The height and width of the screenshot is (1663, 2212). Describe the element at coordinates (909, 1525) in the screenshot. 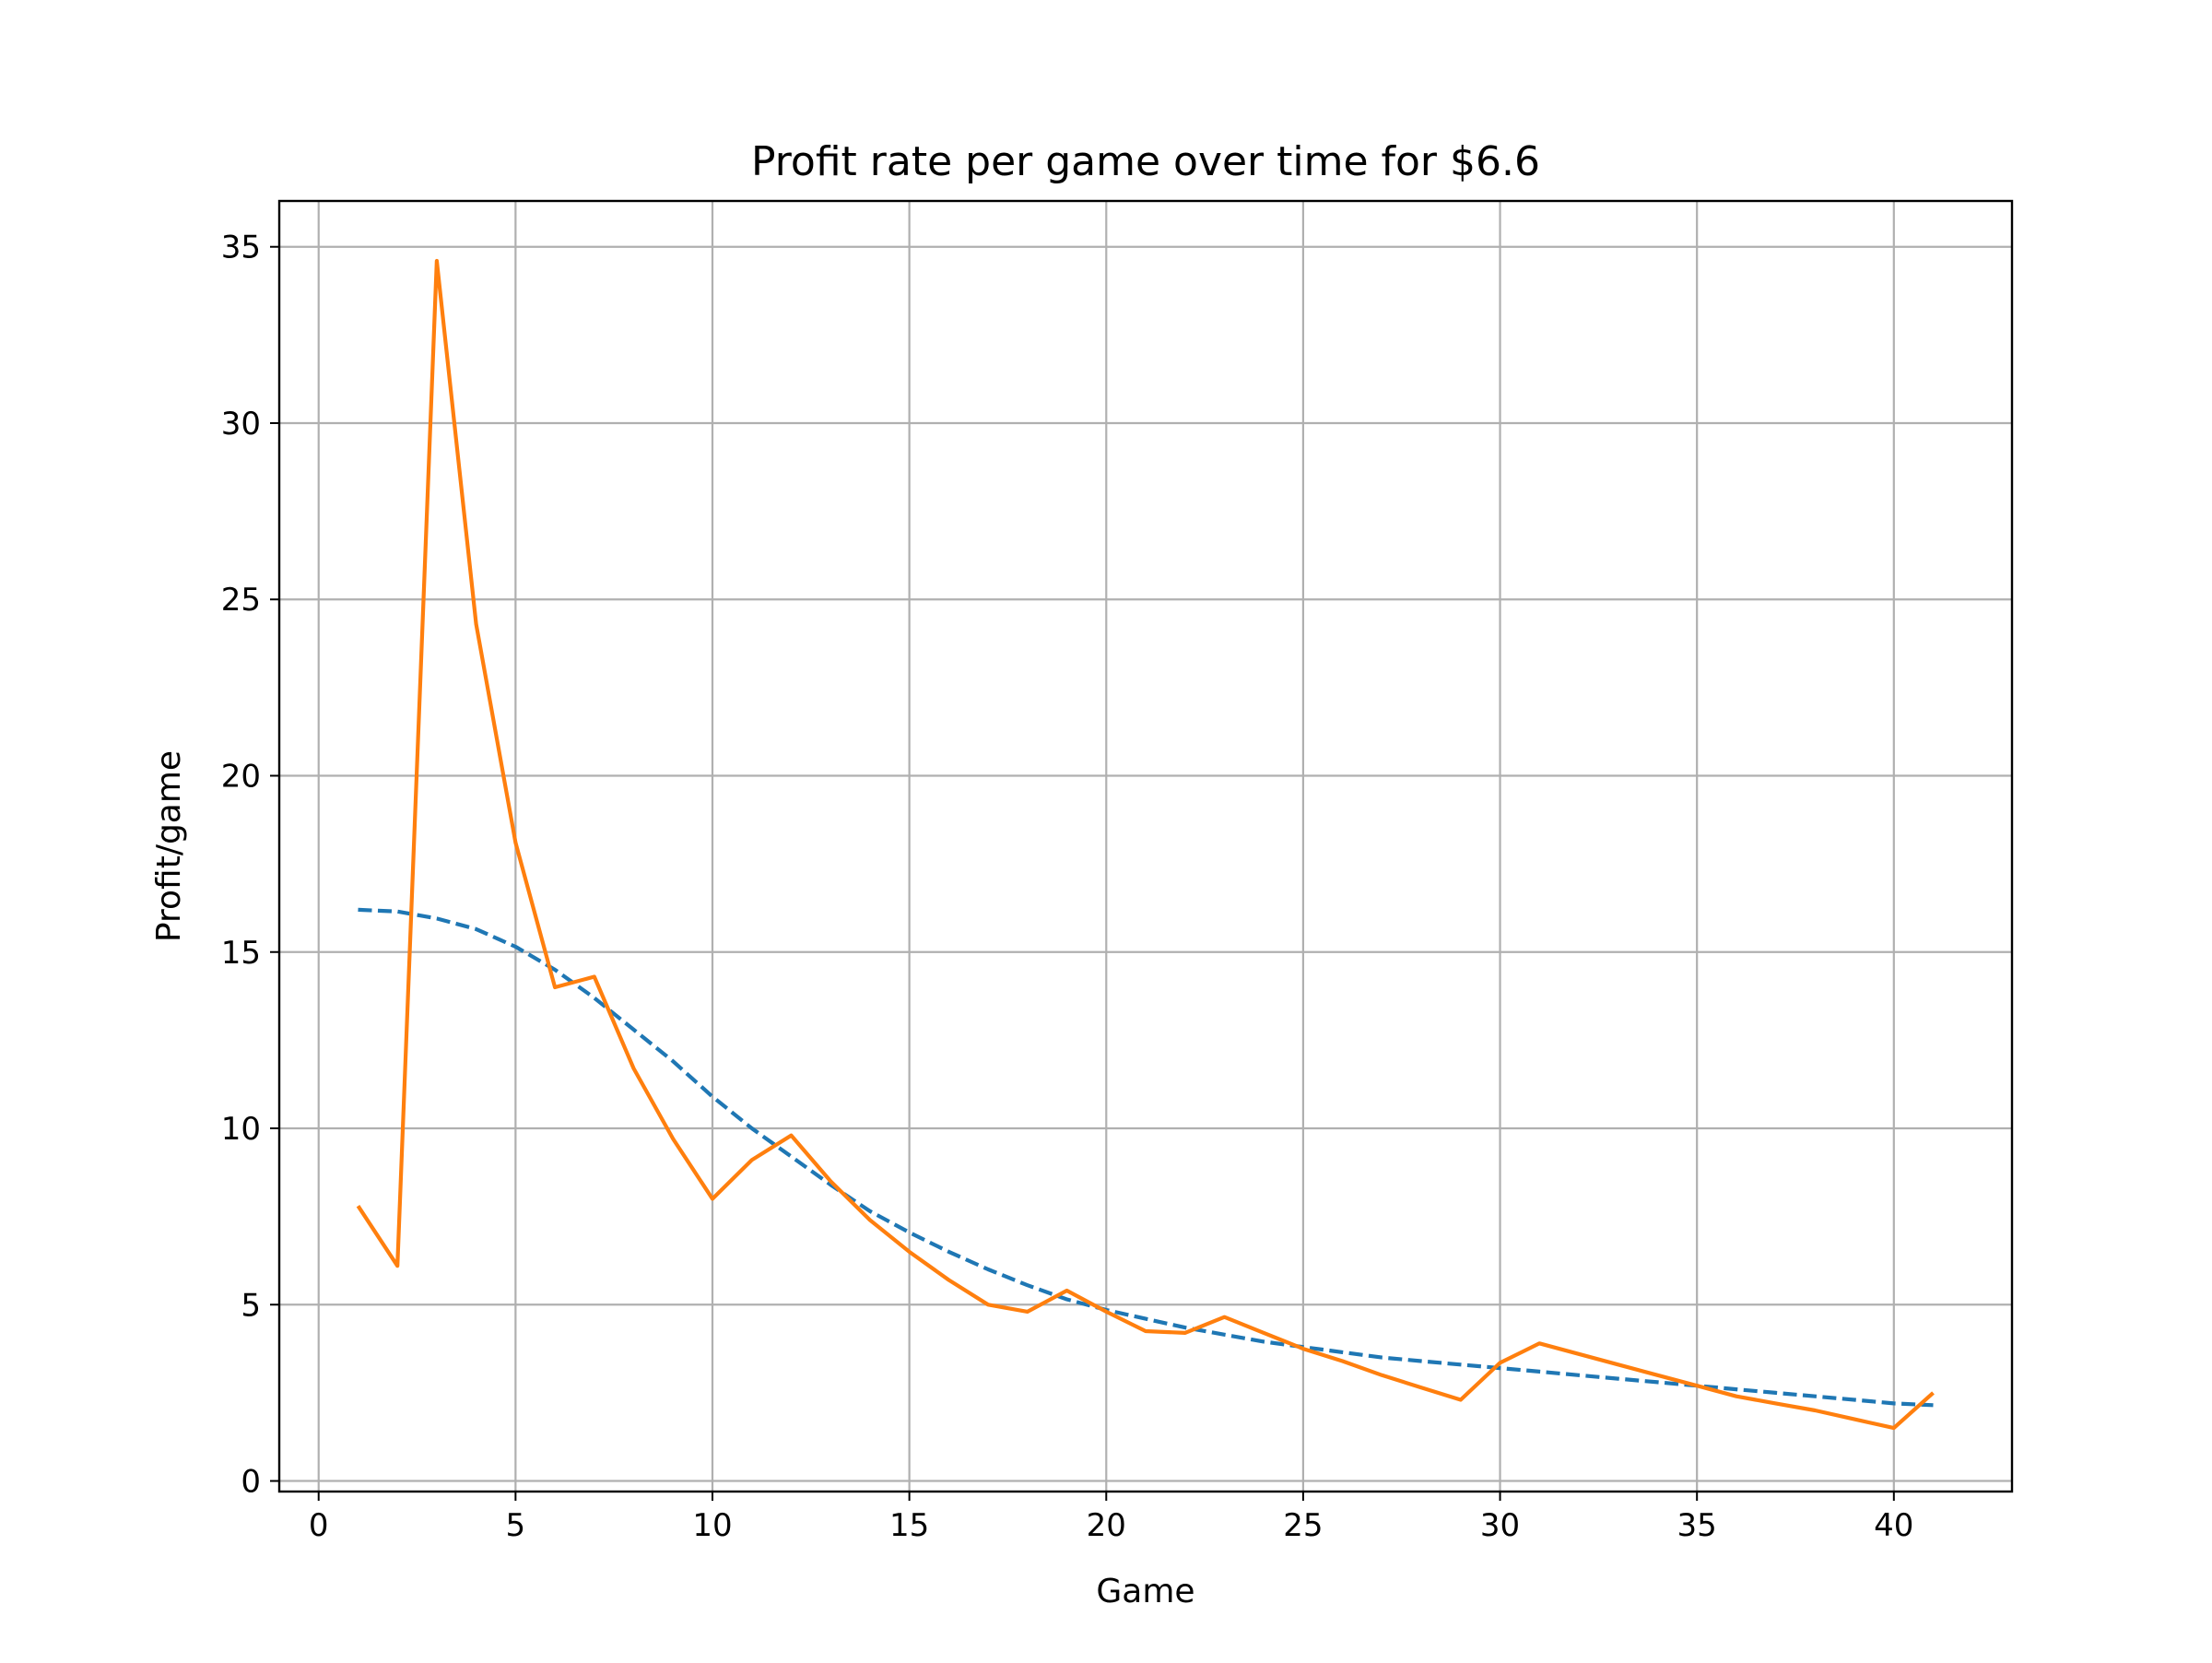

I see `x-tick-label: 15` at that location.